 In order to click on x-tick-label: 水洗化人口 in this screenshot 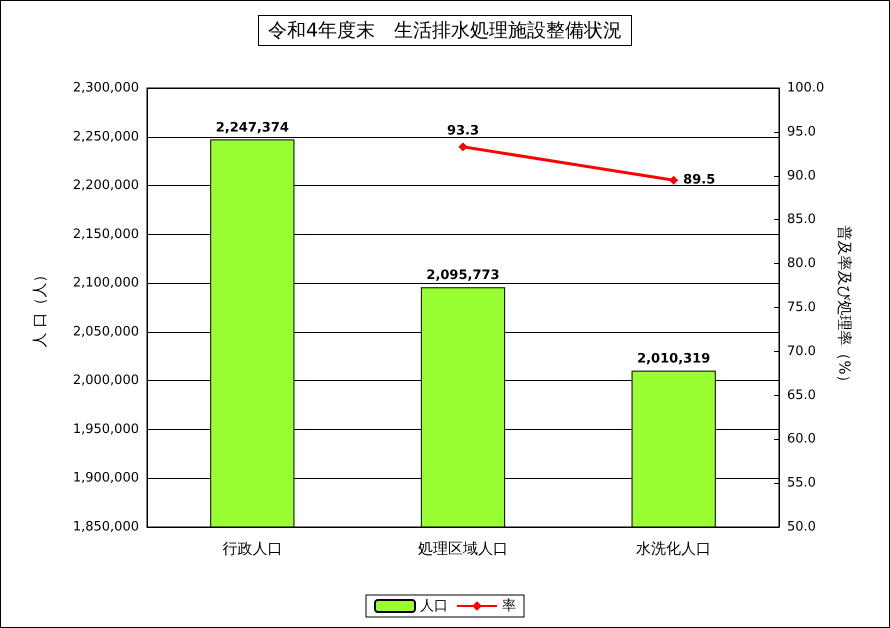, I will do `click(674, 549)`.